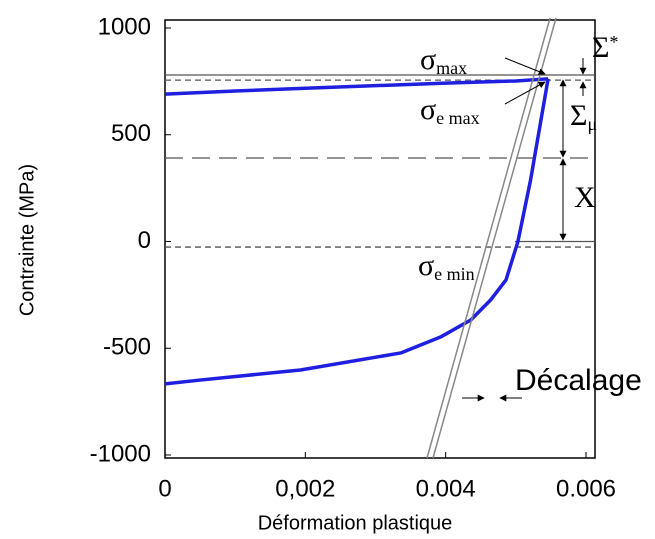 The image size is (655, 539). What do you see at coordinates (124, 26) in the screenshot?
I see `y-tick-label: 1000` at bounding box center [124, 26].